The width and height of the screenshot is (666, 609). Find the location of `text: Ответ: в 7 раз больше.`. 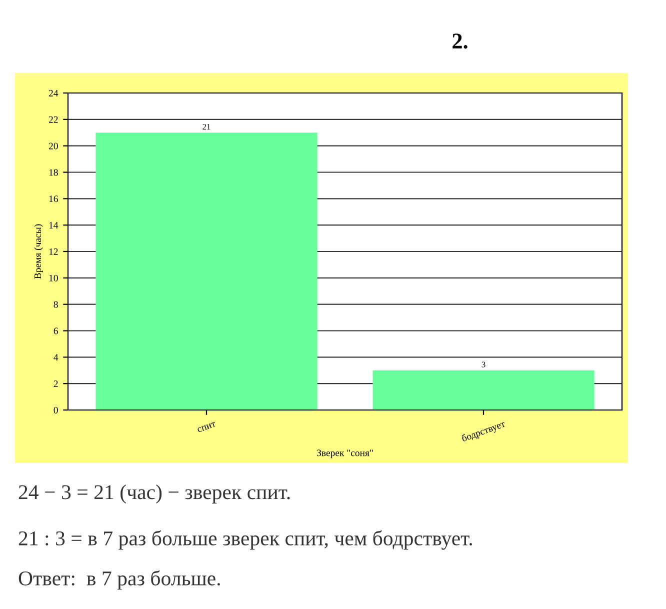

text: Ответ: в 7 раз больше. is located at coordinates (119, 580).